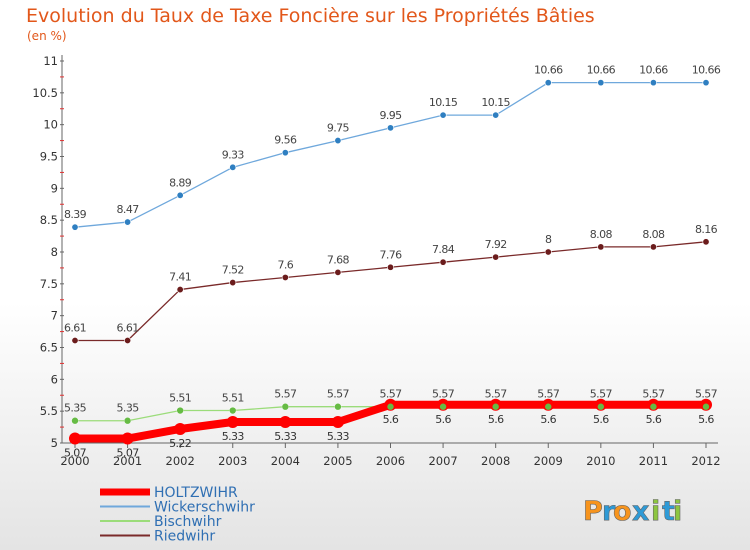  I want to click on data-label: 9.95, so click(390, 115).